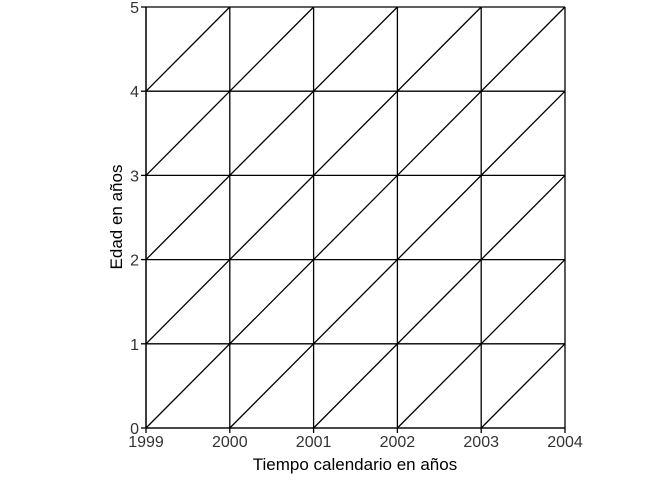 The width and height of the screenshot is (672, 480). What do you see at coordinates (134, 261) in the screenshot?
I see `y-tick-label: 2` at bounding box center [134, 261].